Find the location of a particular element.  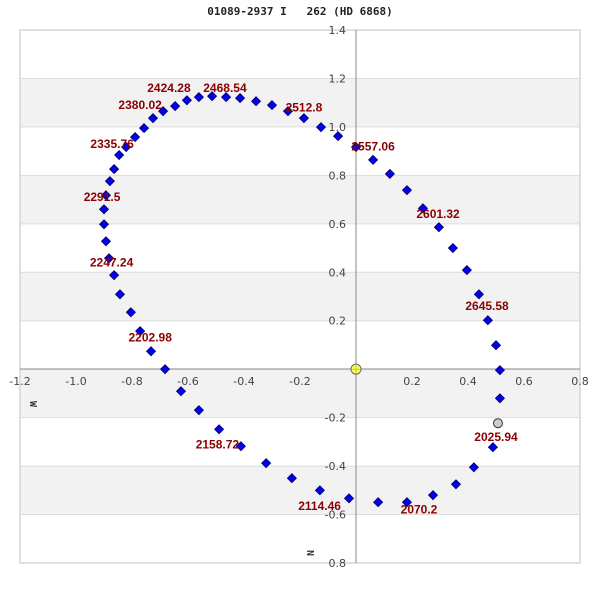

y-tick-label: 1.4 is located at coordinates (338, 30).